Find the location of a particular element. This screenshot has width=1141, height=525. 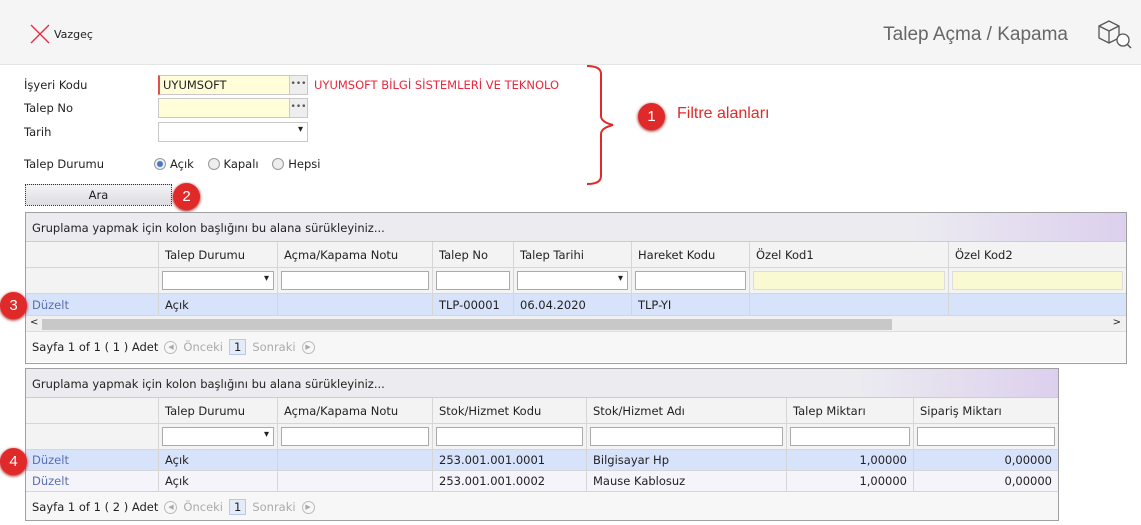

annotation-badge-1: 1 is located at coordinates (651, 116).